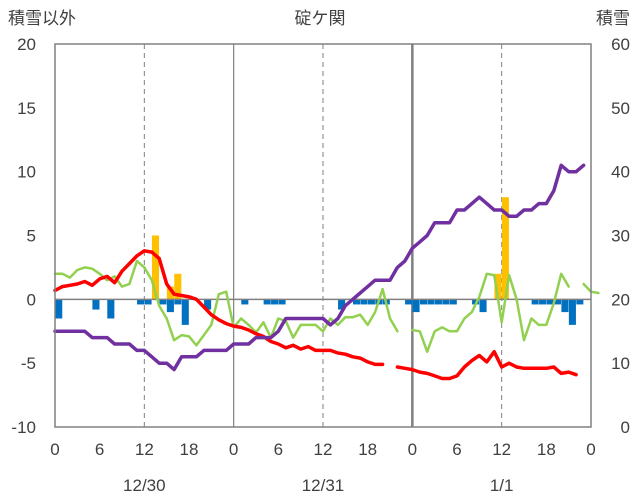 Image resolution: width=636 pixels, height=501 pixels. I want to click on day-label: 12/31, so click(323, 485).